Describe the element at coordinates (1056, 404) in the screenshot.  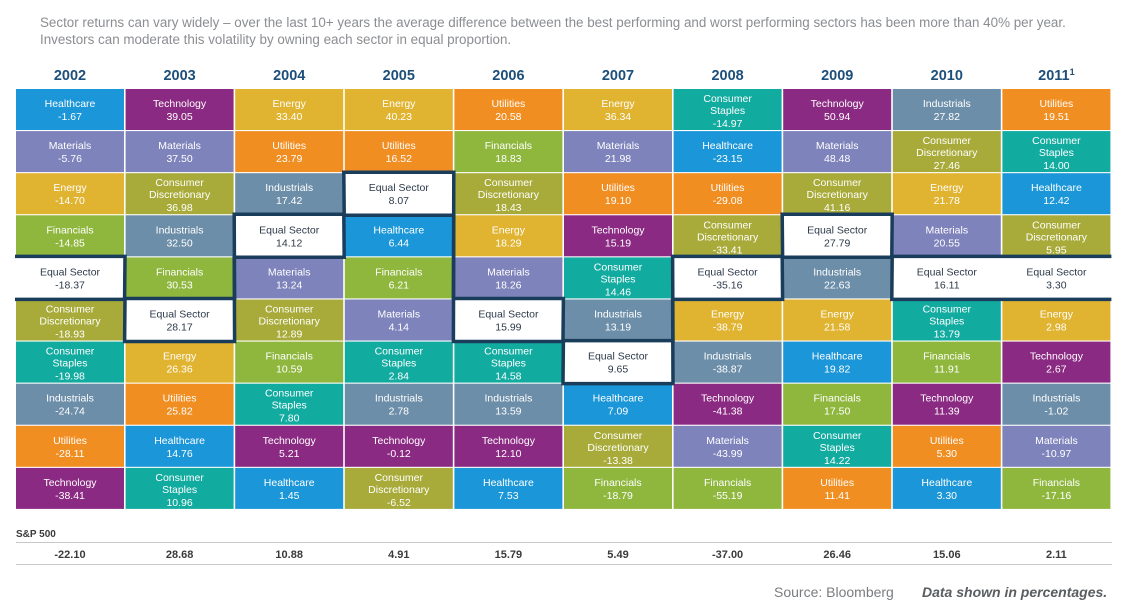
I see `cell-2011-industrials: Industrials-1.02` at that location.